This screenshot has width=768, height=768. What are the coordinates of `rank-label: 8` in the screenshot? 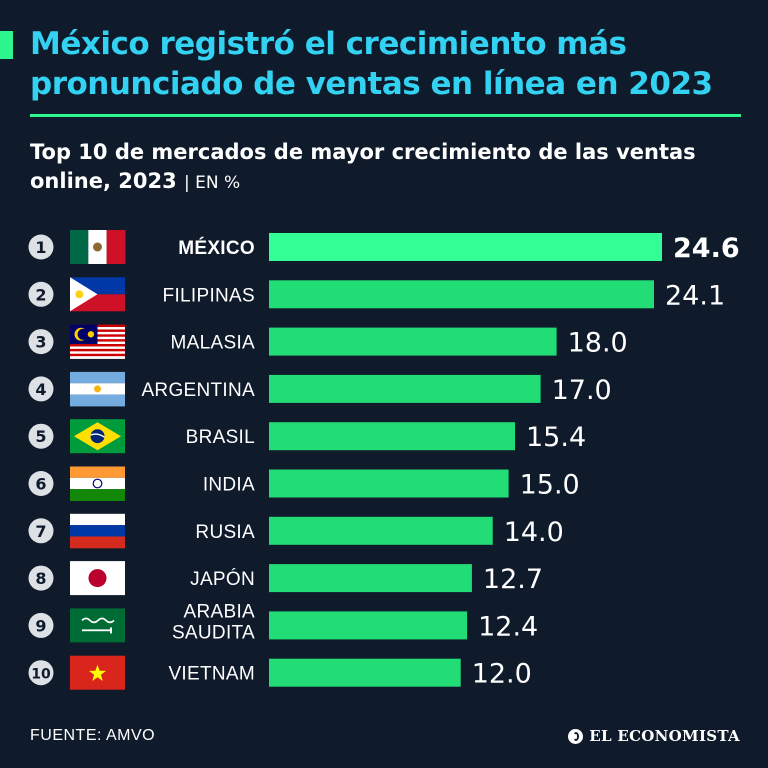 It's located at (40, 578).